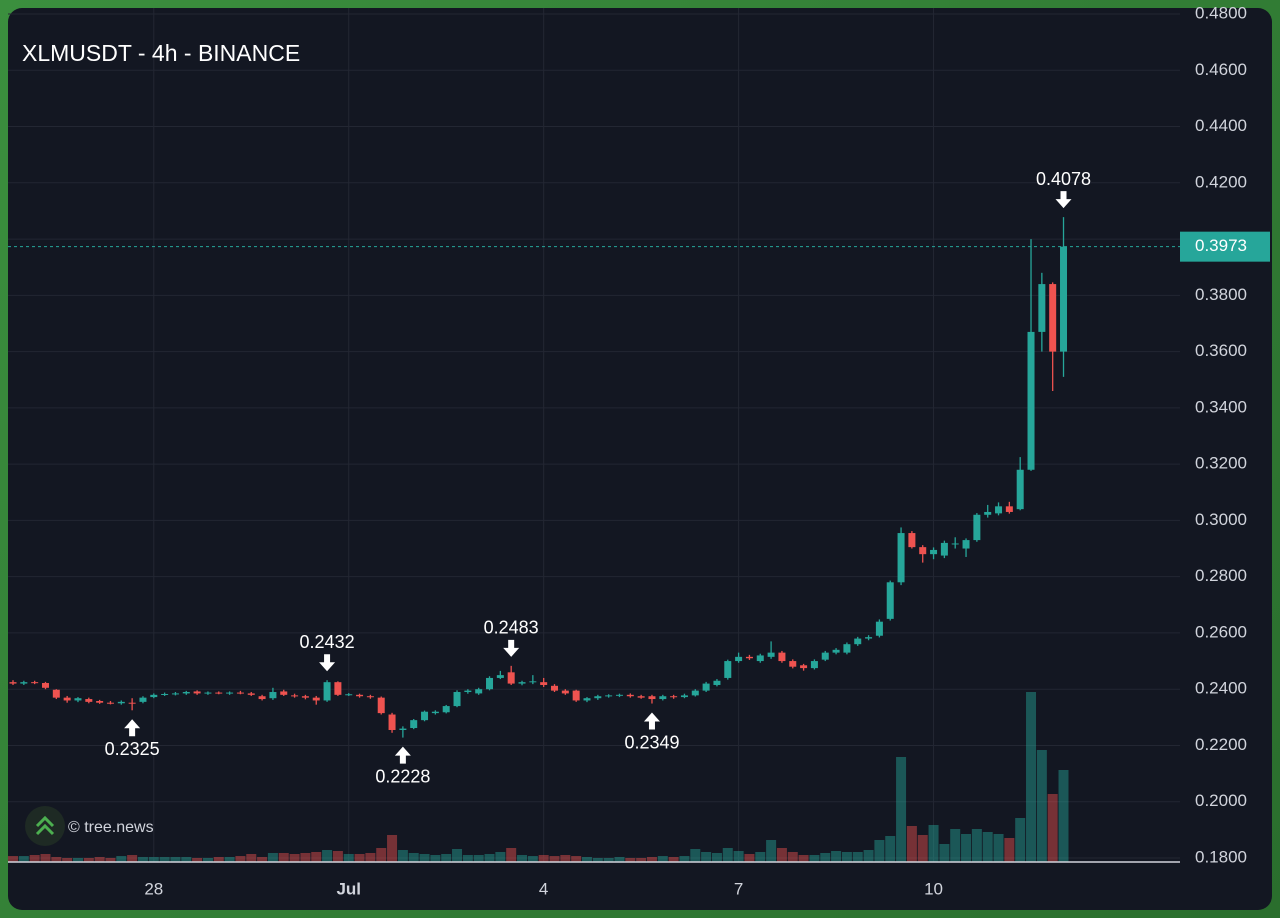 This screenshot has width=1280, height=918. What do you see at coordinates (511, 628) in the screenshot?
I see `annotation-label: 0.2483` at bounding box center [511, 628].